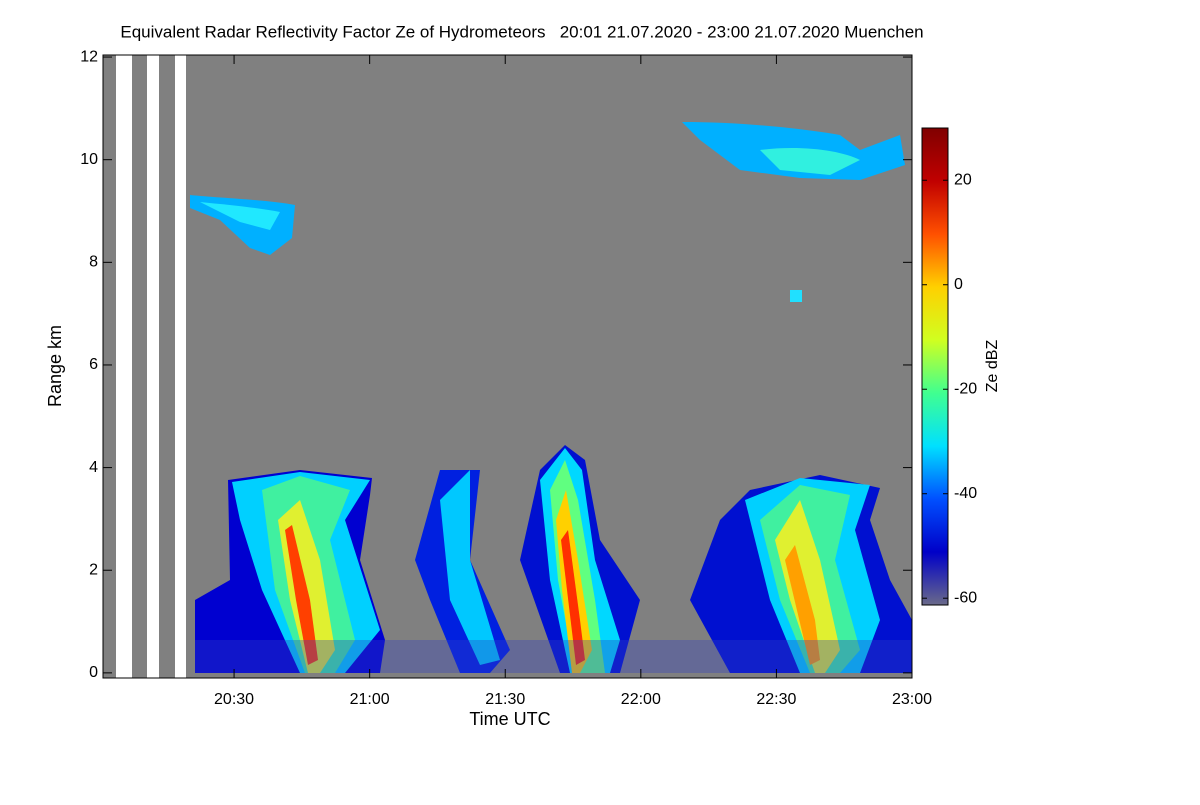 The width and height of the screenshot is (1200, 805). What do you see at coordinates (992, 366) in the screenshot?
I see `colorbar-label: Ze dBZ` at bounding box center [992, 366].